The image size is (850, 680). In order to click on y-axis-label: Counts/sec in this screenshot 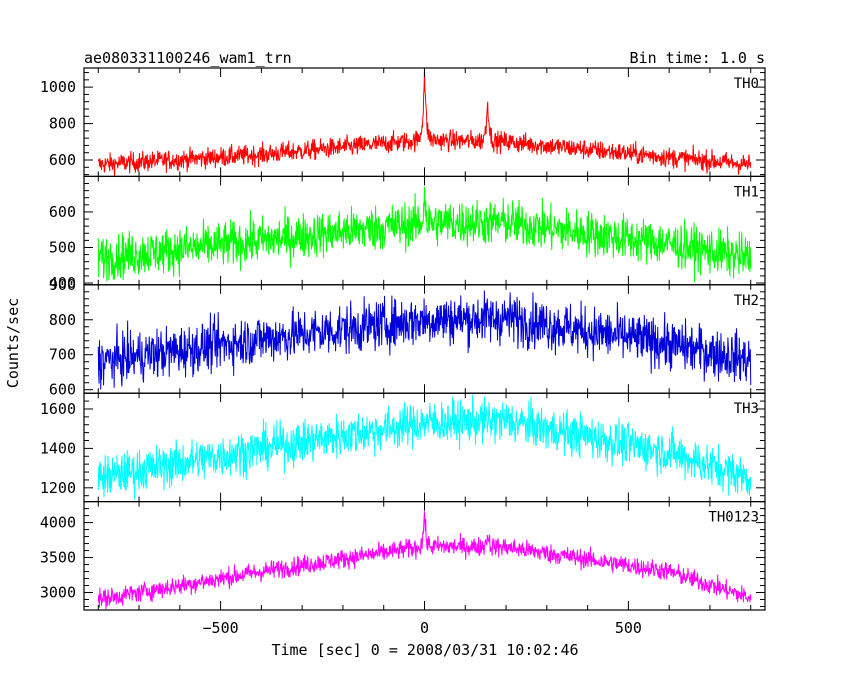, I will do `click(13, 343)`.